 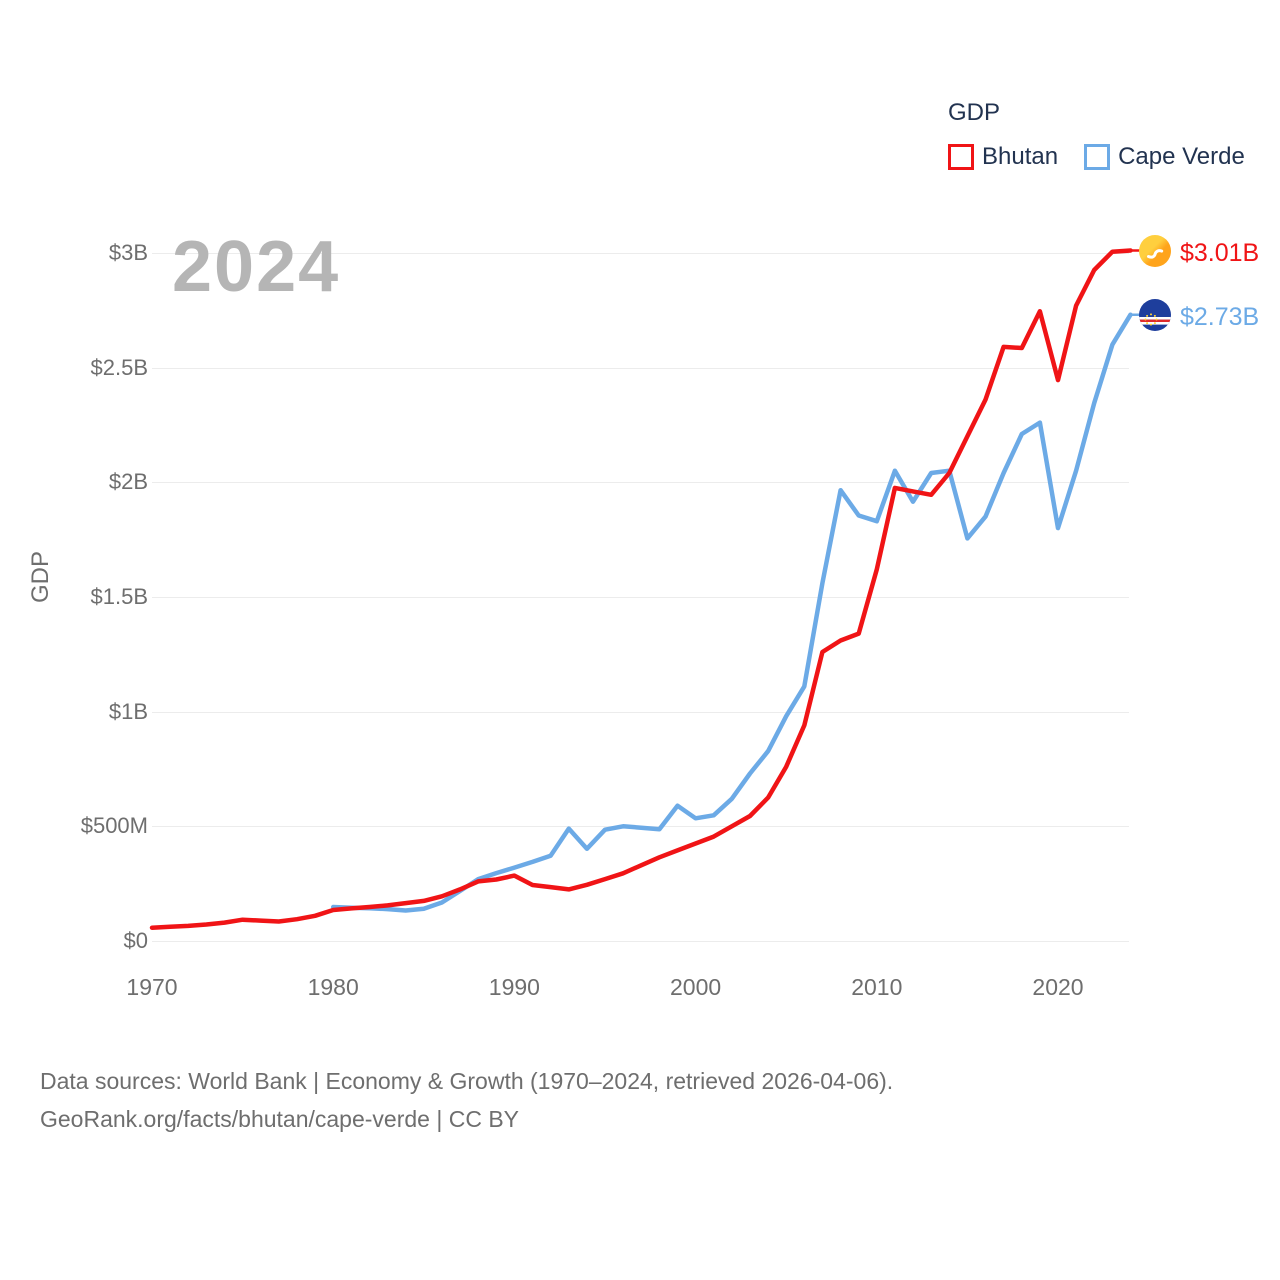 I want to click on bhutan-series-swatch, so click(x=961, y=157).